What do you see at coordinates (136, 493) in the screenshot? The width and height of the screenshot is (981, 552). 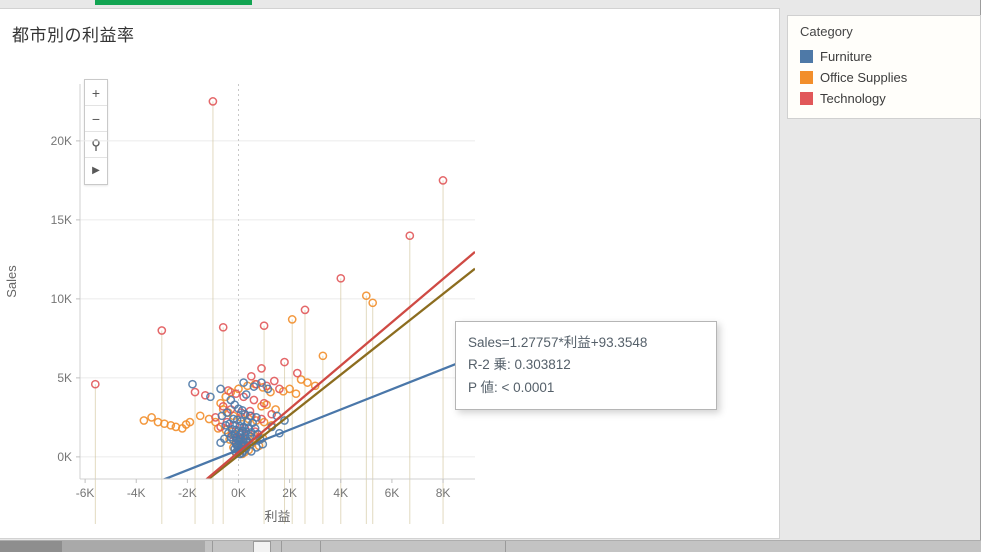 I see `svg-text: -4K` at bounding box center [136, 493].